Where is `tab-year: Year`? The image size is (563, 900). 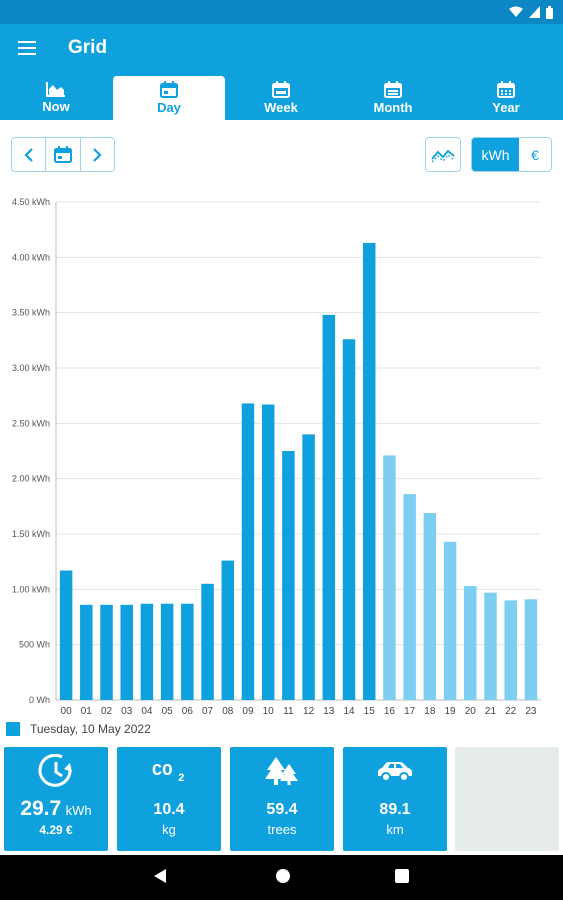 tab-year: Year is located at coordinates (506, 98).